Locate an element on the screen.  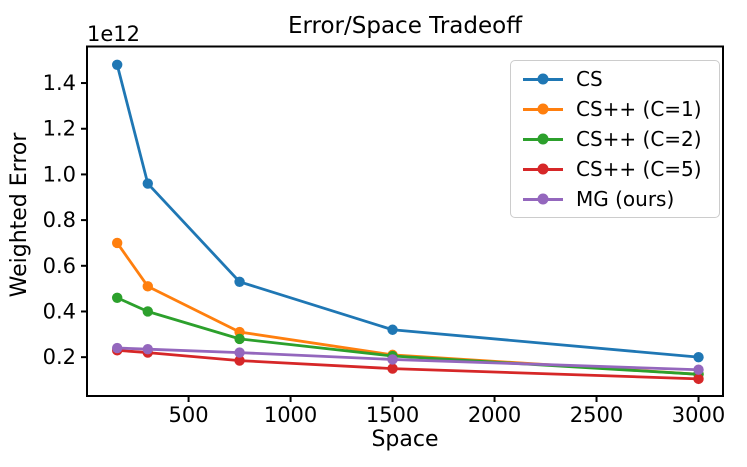
y-axis-label: Weighted Error is located at coordinates (19, 215).